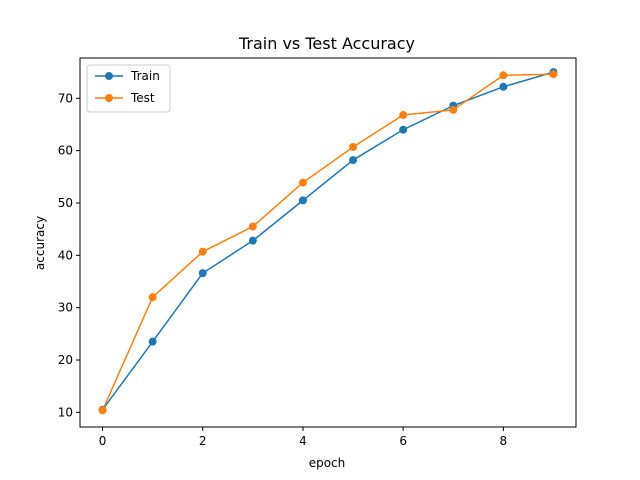 The image size is (640, 480). I want to click on x-tick-label: 0, so click(103, 441).